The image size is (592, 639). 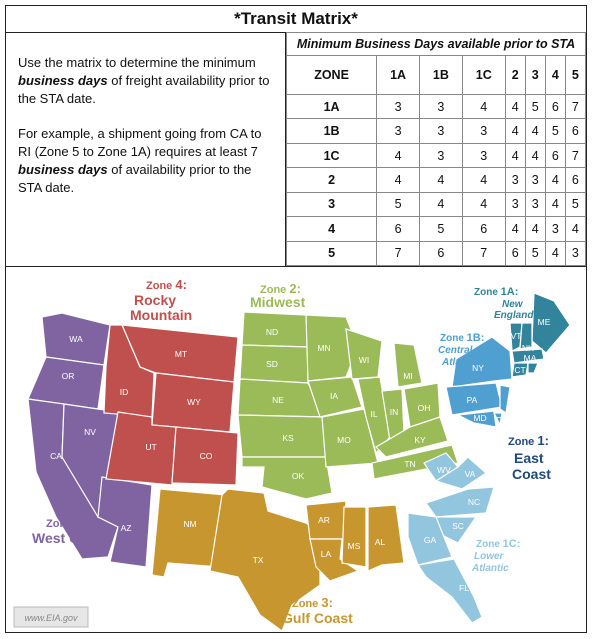 I want to click on svg-text: Mountain, so click(x=161, y=315).